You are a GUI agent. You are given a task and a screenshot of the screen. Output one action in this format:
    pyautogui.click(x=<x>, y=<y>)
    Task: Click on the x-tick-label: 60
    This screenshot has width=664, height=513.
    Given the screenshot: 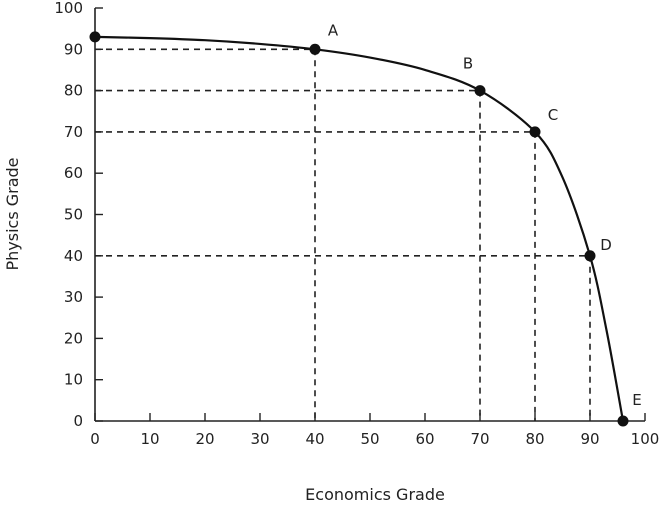 What is the action you would take?
    pyautogui.click(x=424, y=439)
    